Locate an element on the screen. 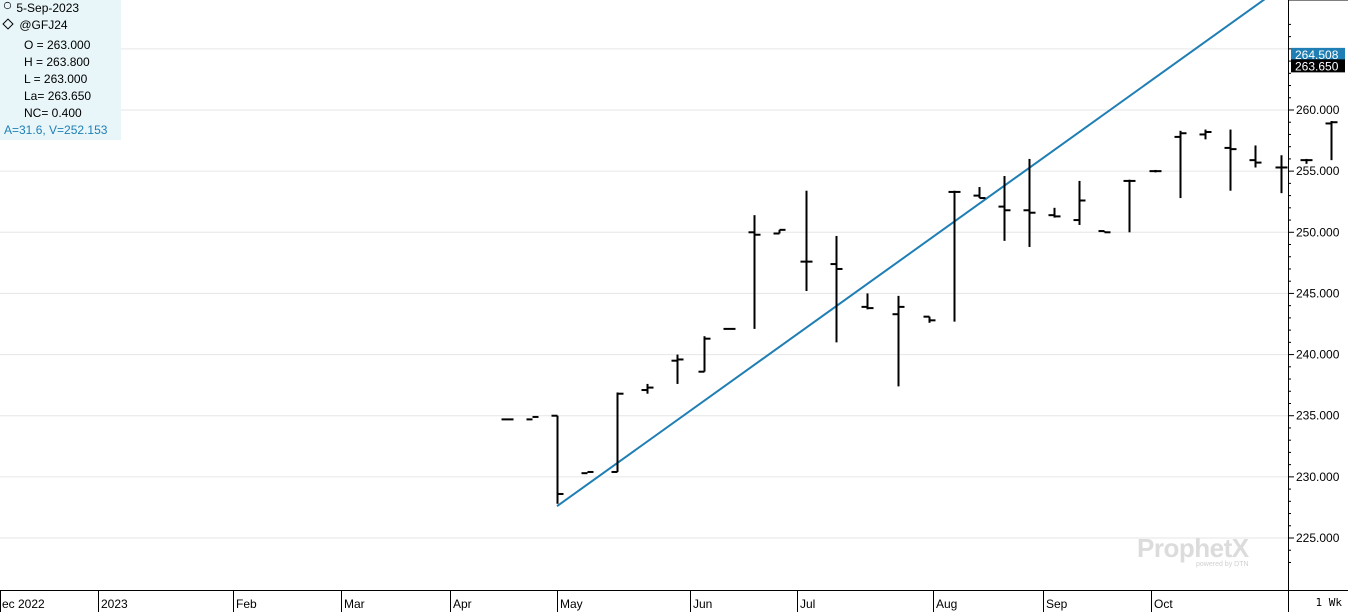 This screenshot has height=612, width=1348. diamond-icon is located at coordinates (8, 24).